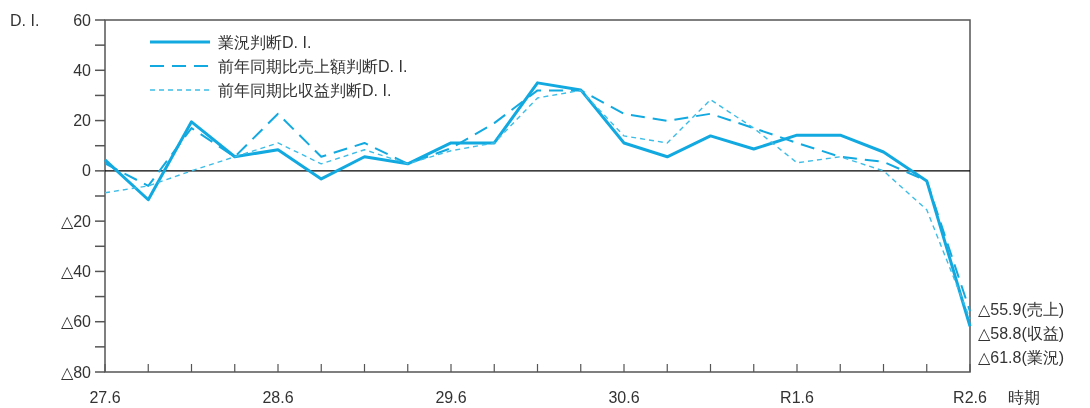  What do you see at coordinates (76, 372) in the screenshot?
I see `y-tick-label: △80` at bounding box center [76, 372].